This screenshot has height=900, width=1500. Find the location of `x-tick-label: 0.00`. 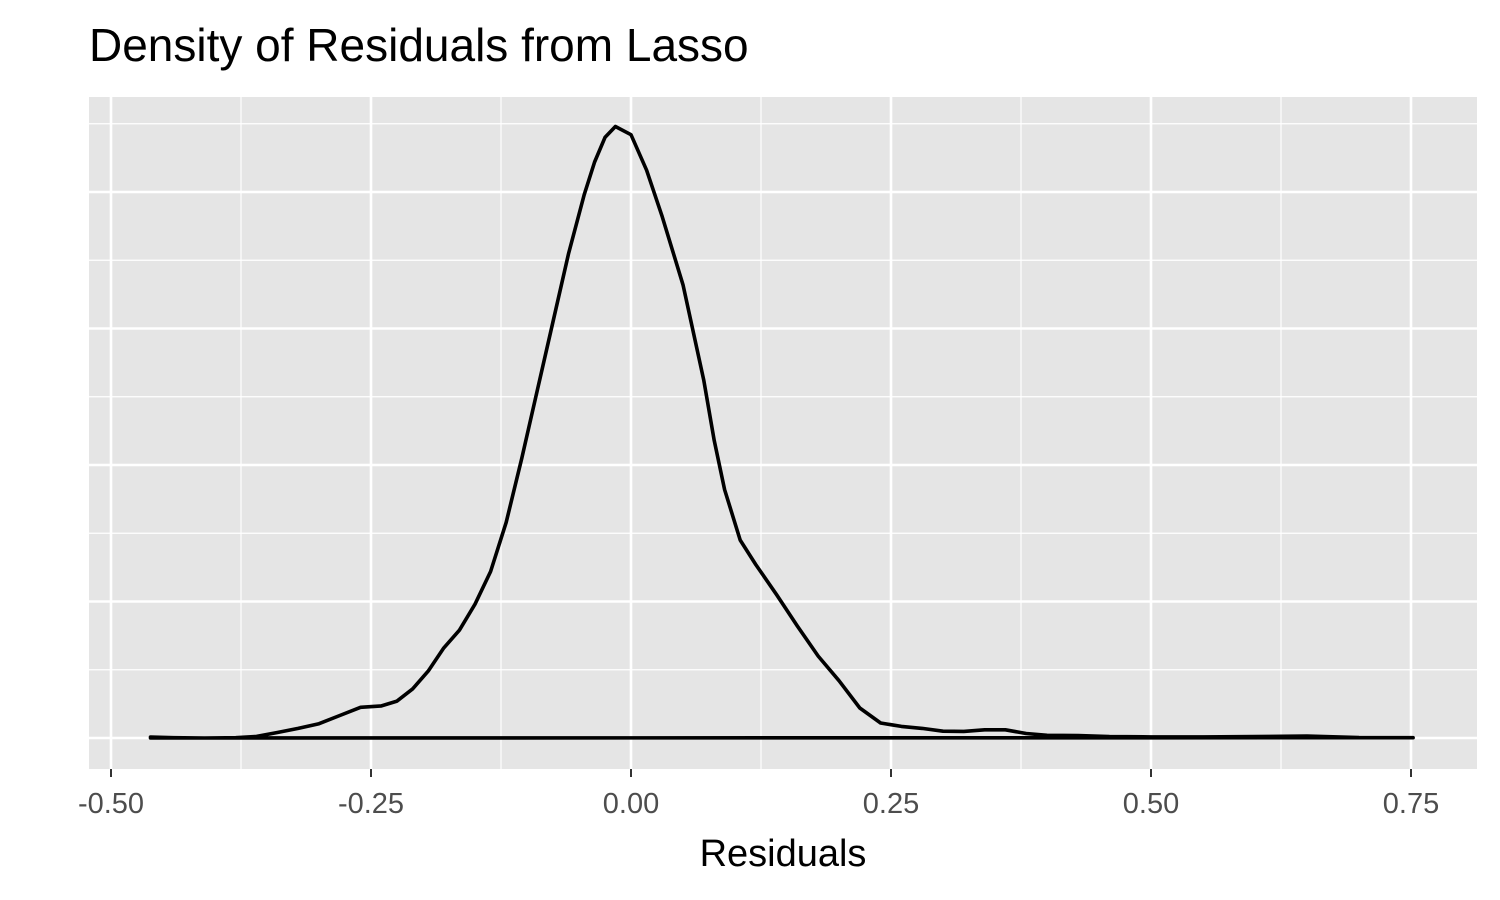

x-tick-label: 0.00 is located at coordinates (631, 804).